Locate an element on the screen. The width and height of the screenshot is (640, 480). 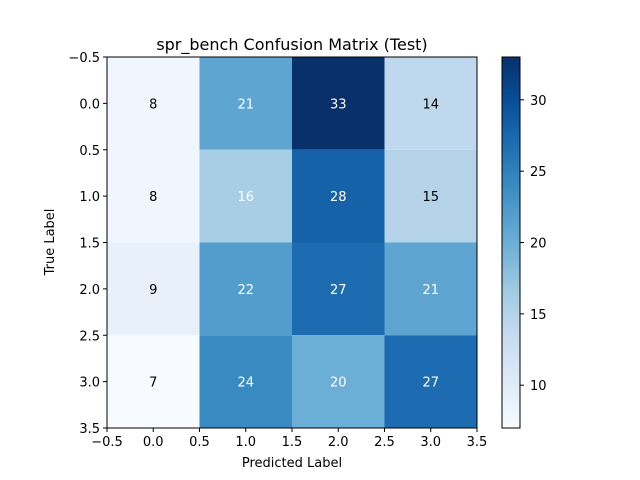
colorbar is located at coordinates (511, 242).